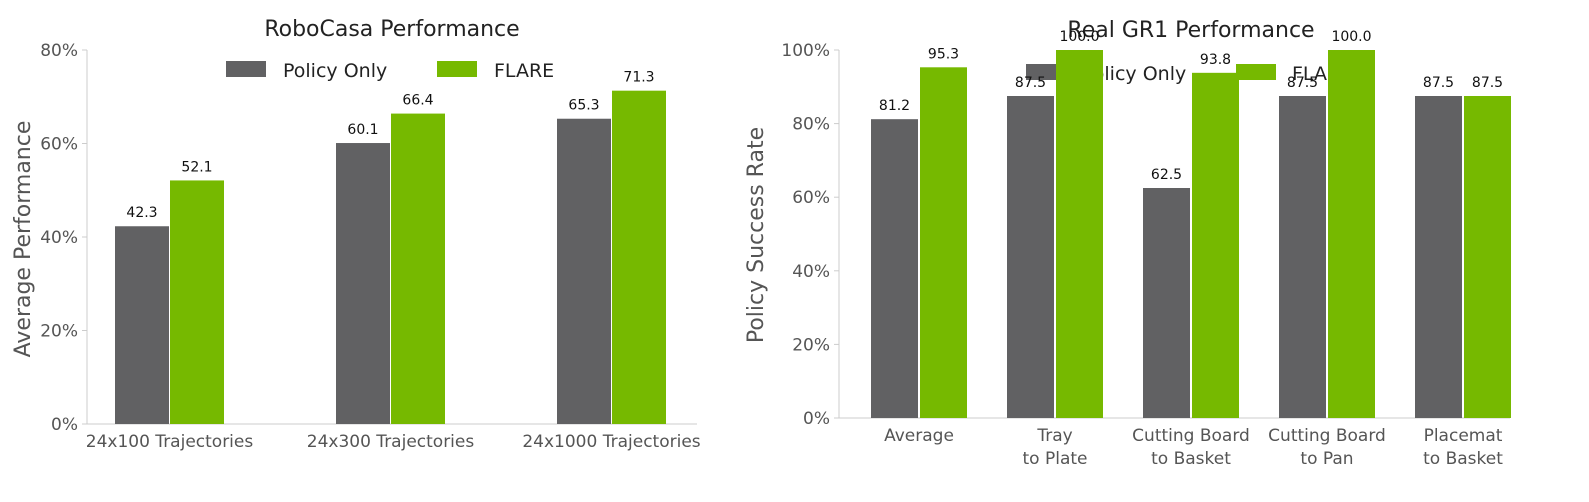  I want to click on y-axis-label: Average Performance, so click(23, 239).